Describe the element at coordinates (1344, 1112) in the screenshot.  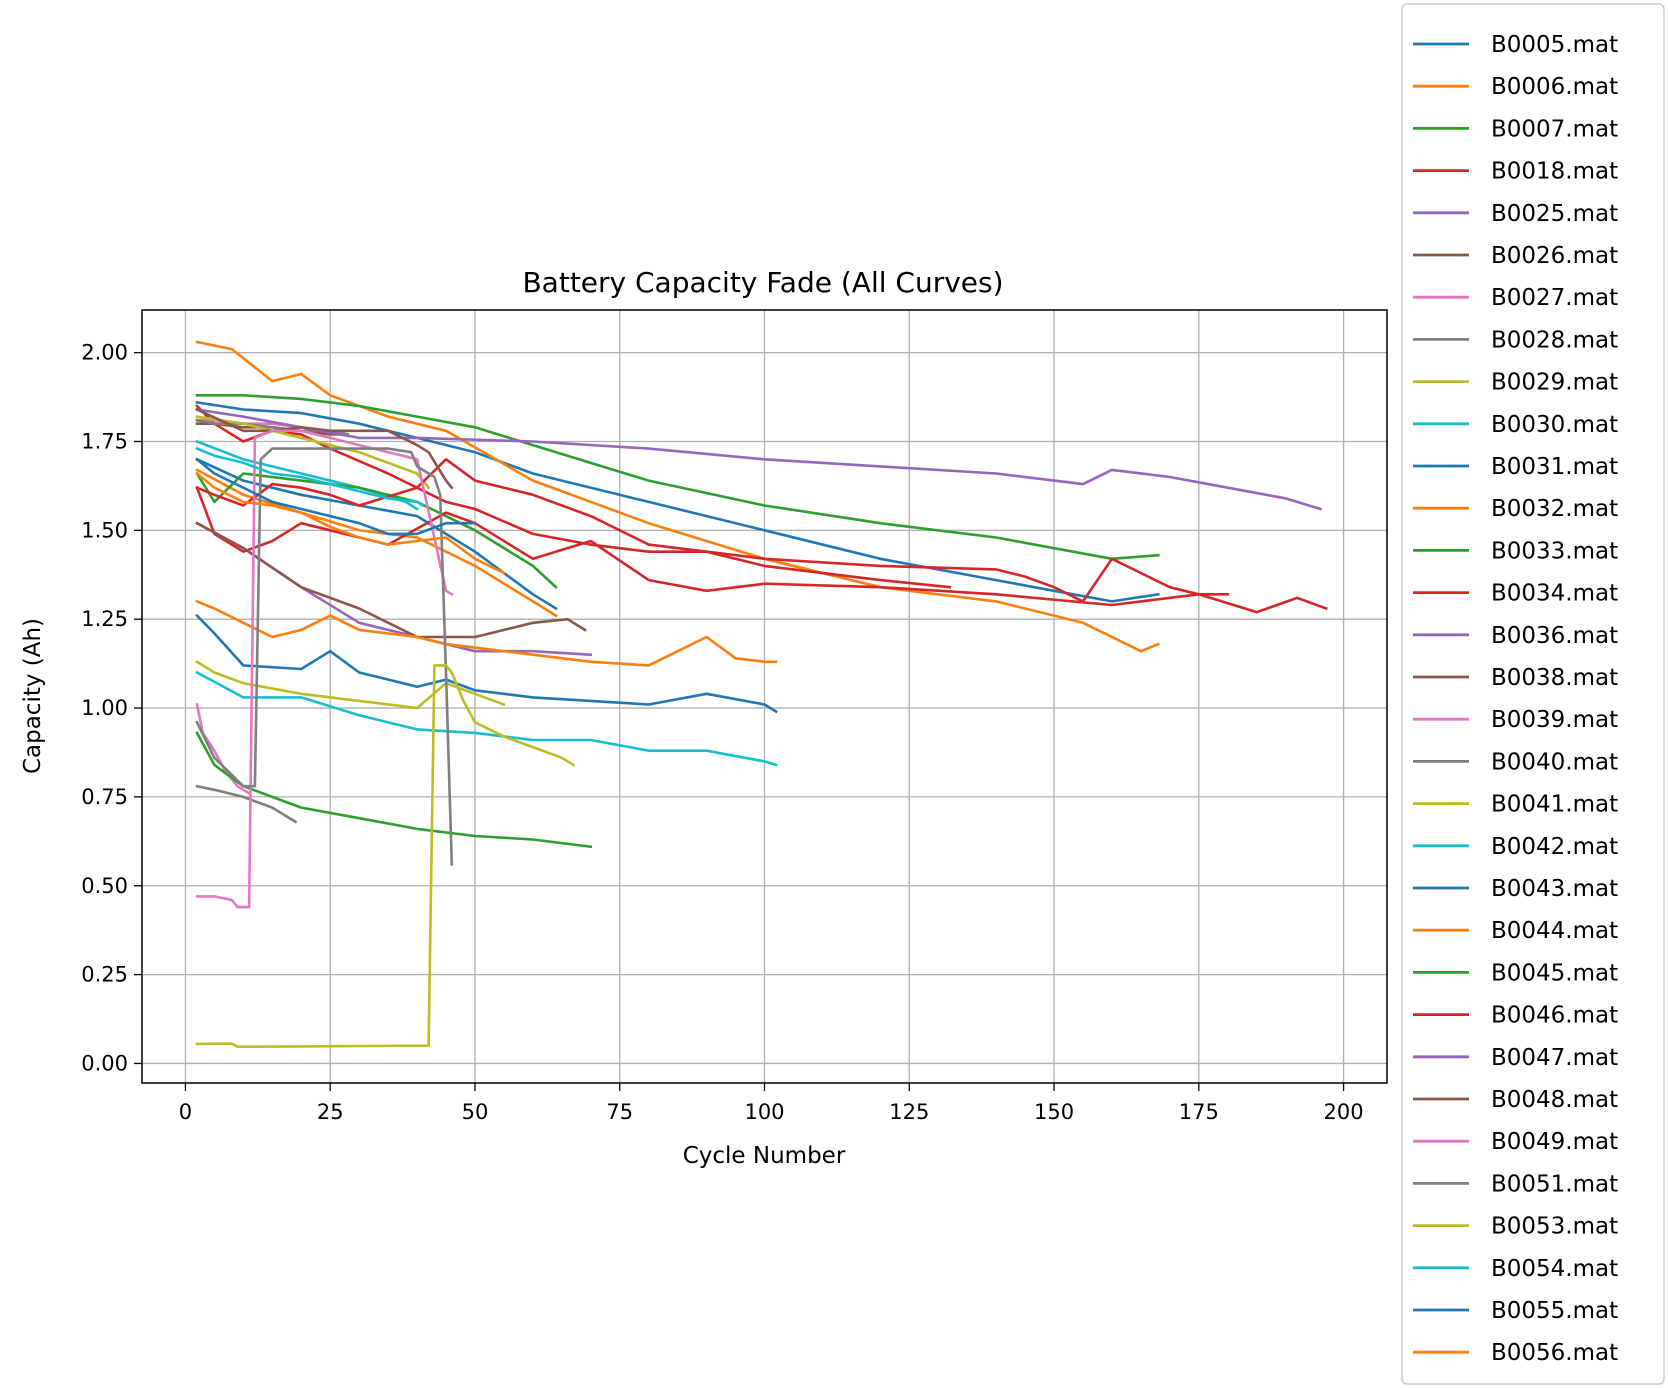
I see `x-tick-label: 200` at that location.